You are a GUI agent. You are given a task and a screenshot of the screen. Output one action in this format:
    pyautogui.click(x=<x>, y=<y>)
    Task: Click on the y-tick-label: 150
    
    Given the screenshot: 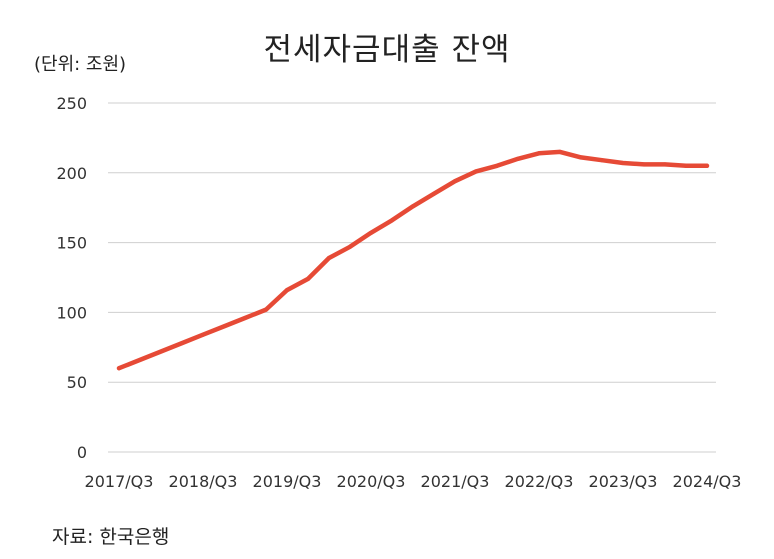 What is the action you would take?
    pyautogui.click(x=71, y=243)
    